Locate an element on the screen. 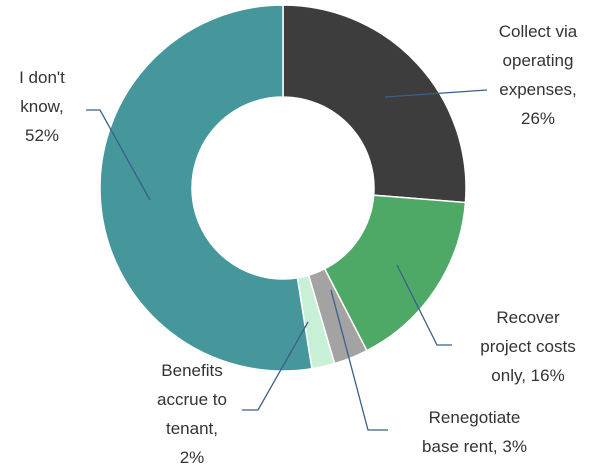  data-label: Recover project costs only, 16% is located at coordinates (528, 346).